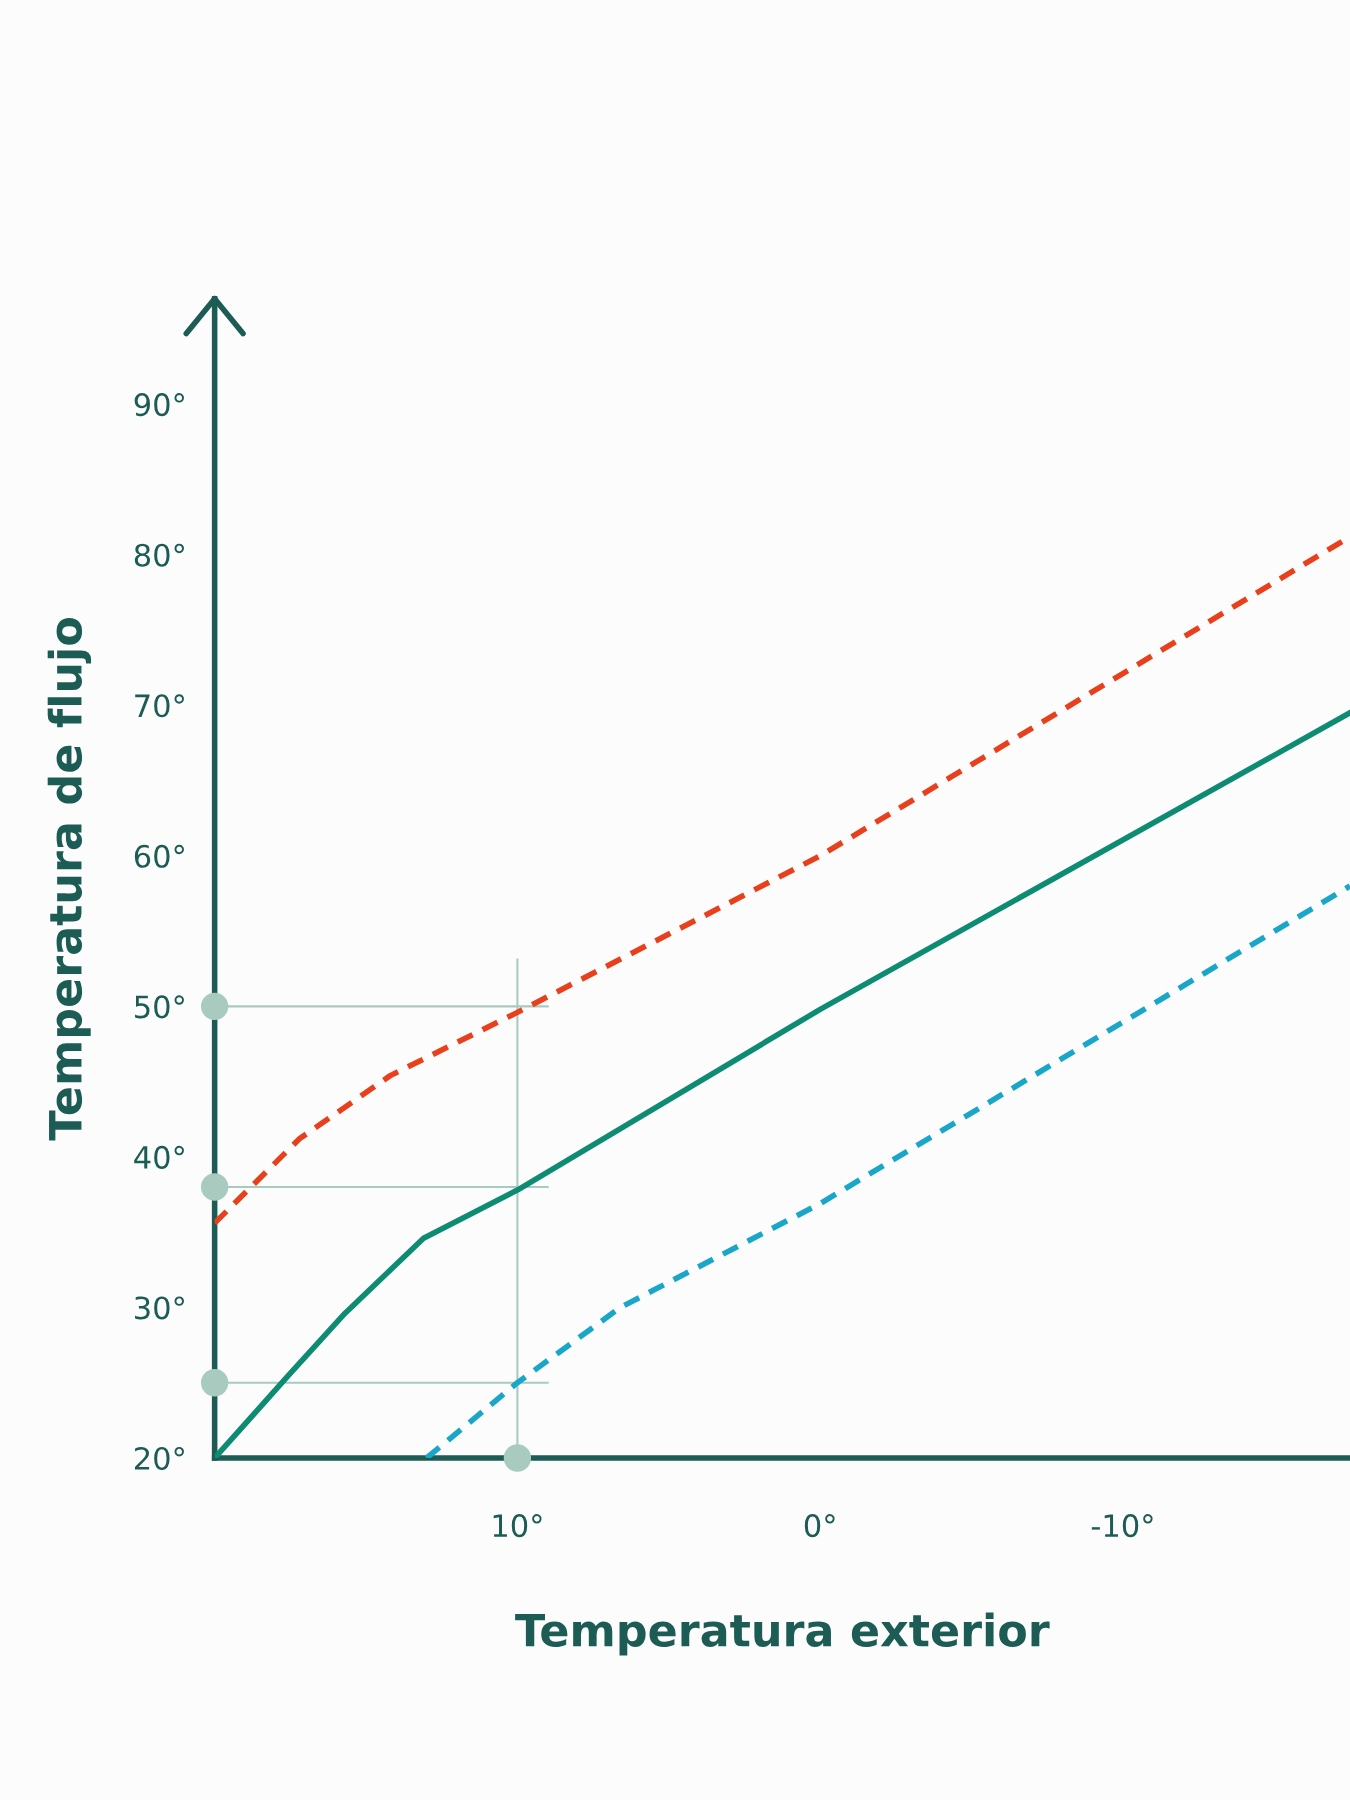  I want to click on y-tick-label: 90°, so click(159, 405).